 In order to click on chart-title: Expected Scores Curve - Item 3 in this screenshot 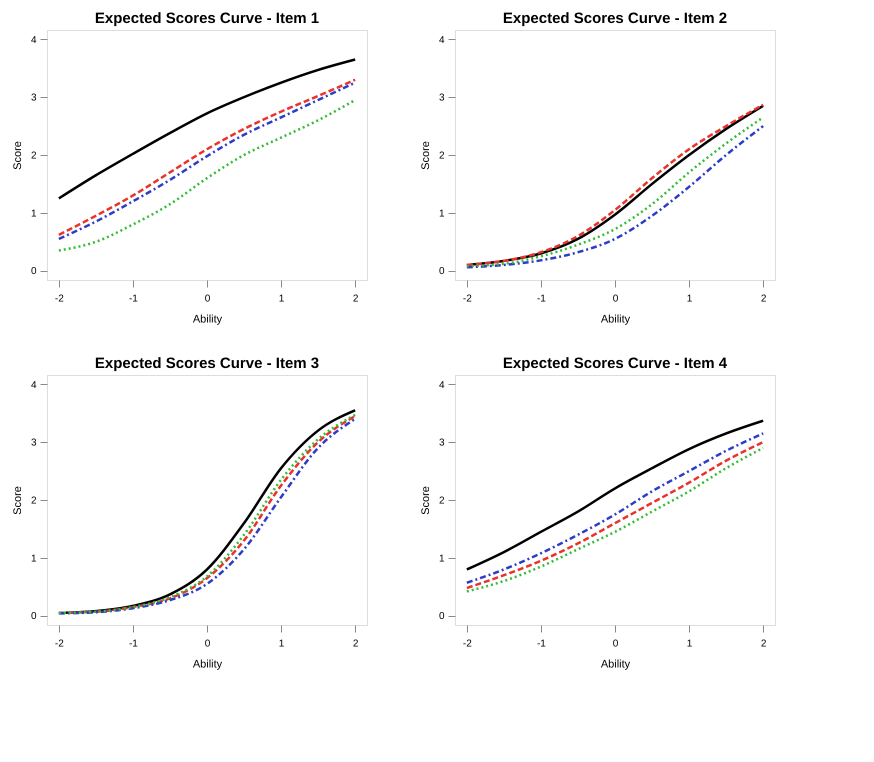, I will do `click(207, 363)`.